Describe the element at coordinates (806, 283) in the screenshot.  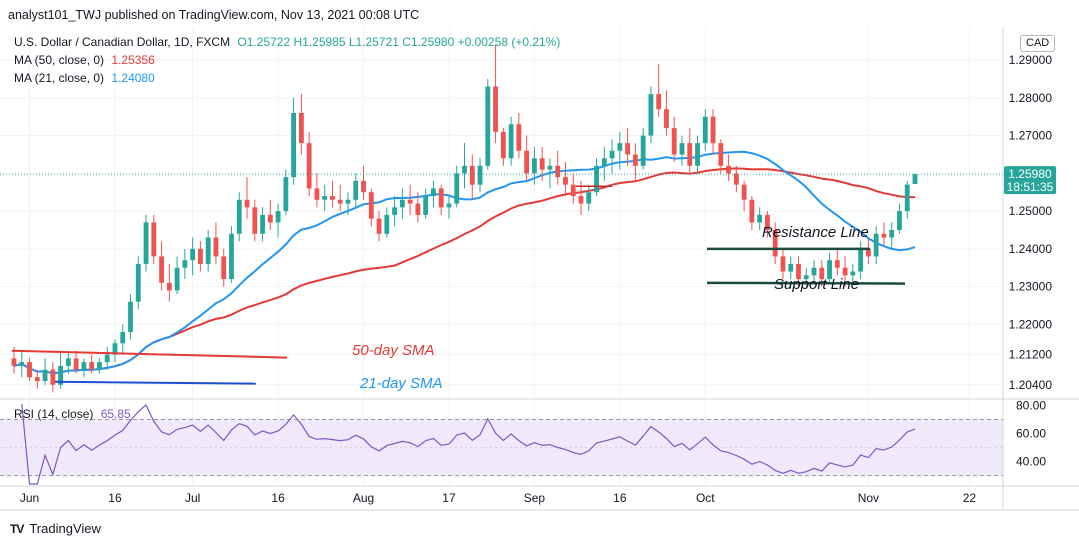
I see `support-line` at that location.